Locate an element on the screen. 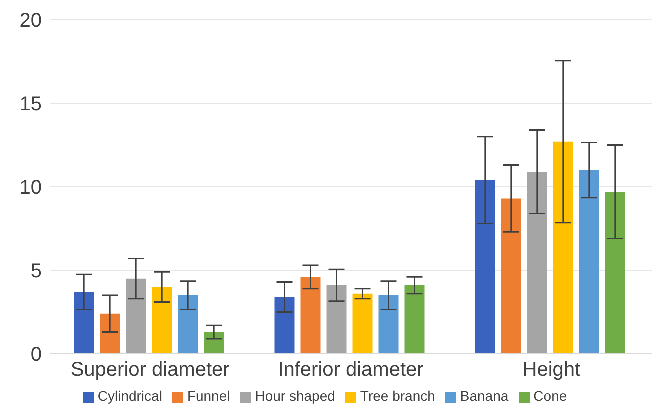 The image size is (660, 412). x-tick-label: Height is located at coordinates (552, 370).